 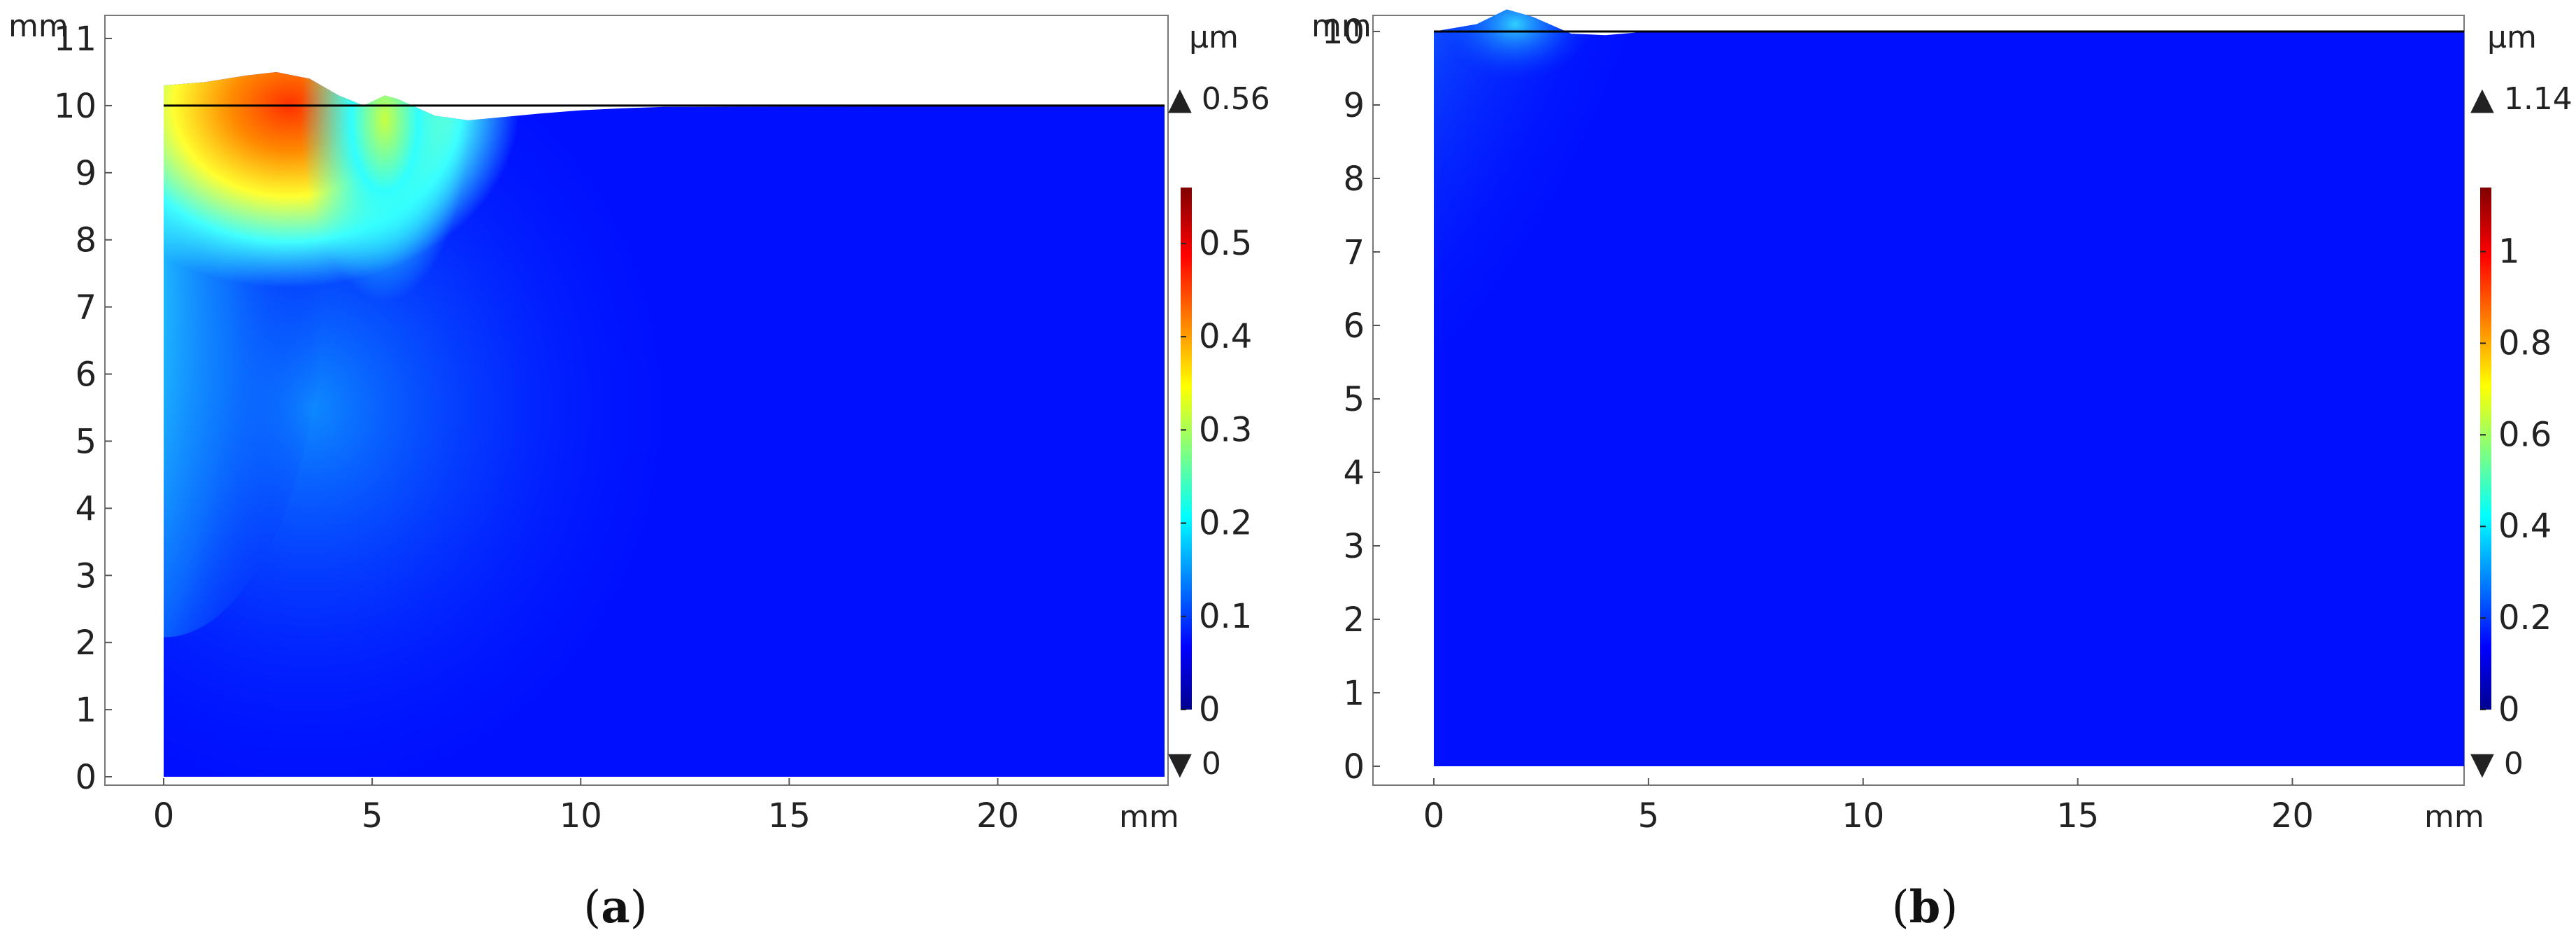 I want to click on colorbar-tick-label: 0.8, so click(x=2525, y=342).